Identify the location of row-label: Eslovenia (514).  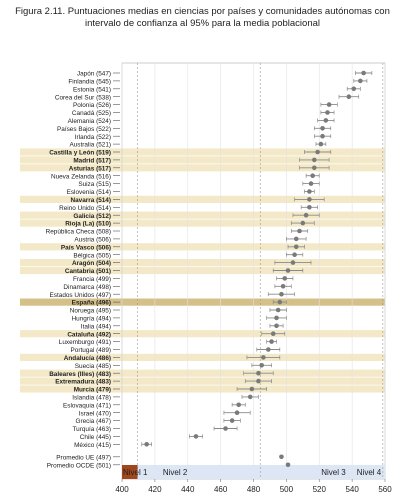
(89, 192).